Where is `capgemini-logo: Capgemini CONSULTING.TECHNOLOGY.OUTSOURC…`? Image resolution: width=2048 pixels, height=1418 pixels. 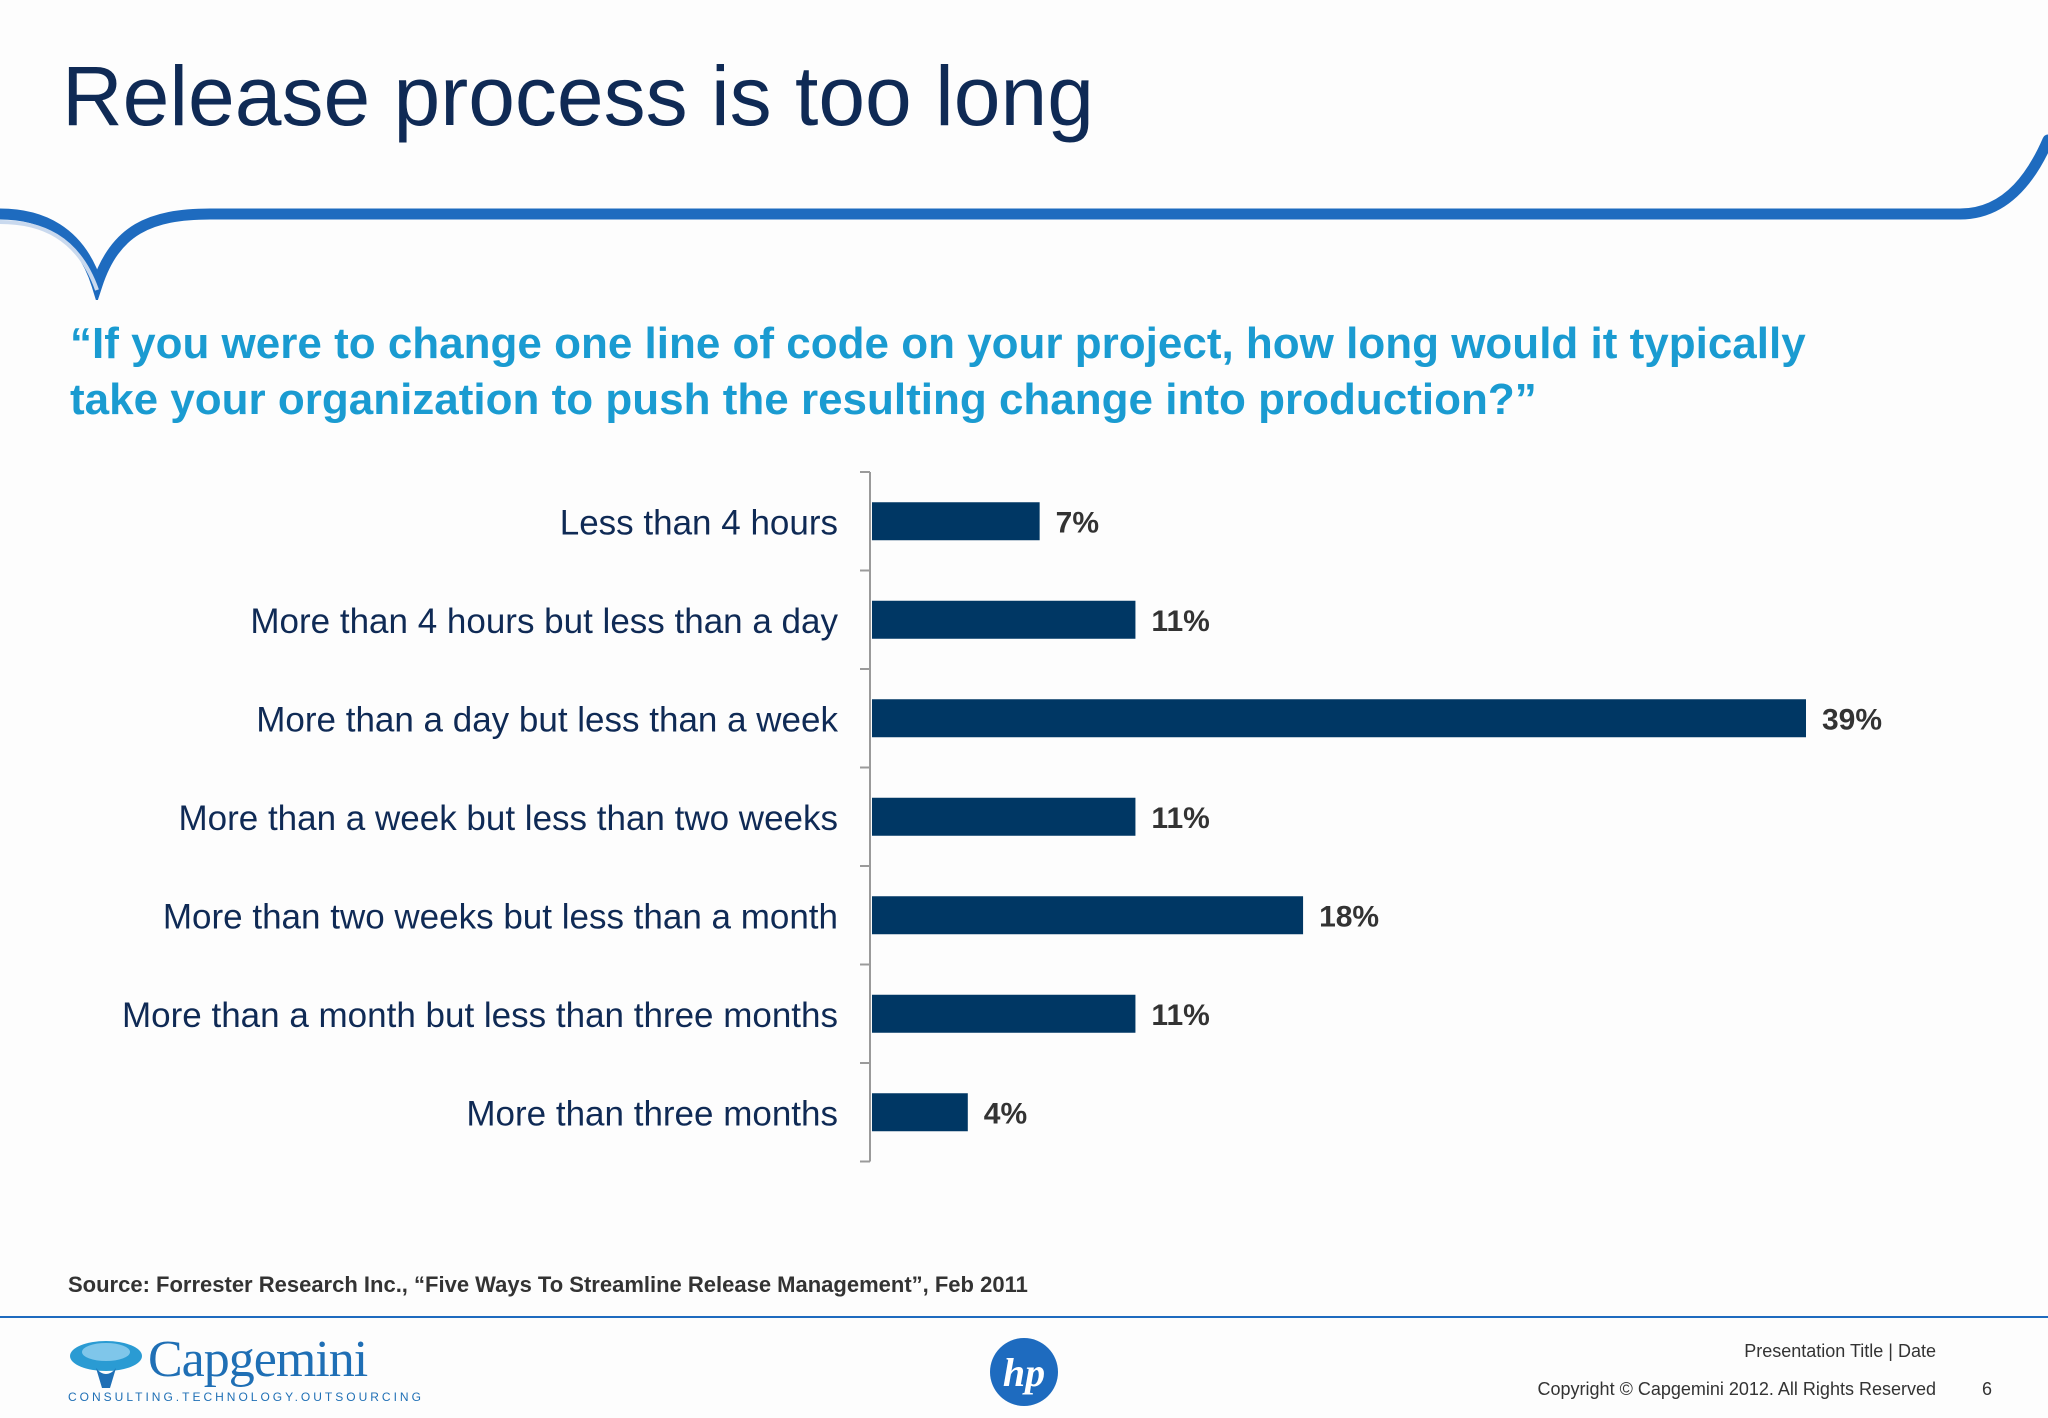 capgemini-logo: Capgemini CONSULTING.TECHNOLOGY.OUTSOURC… is located at coordinates (243, 1370).